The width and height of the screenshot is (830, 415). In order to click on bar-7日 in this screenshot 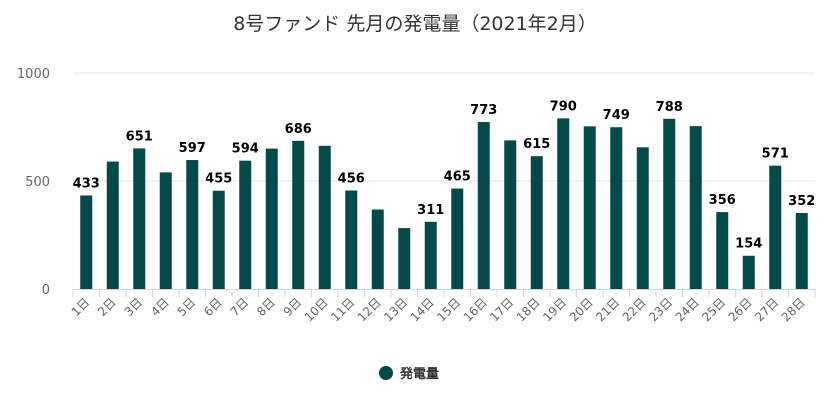, I will do `click(245, 224)`.